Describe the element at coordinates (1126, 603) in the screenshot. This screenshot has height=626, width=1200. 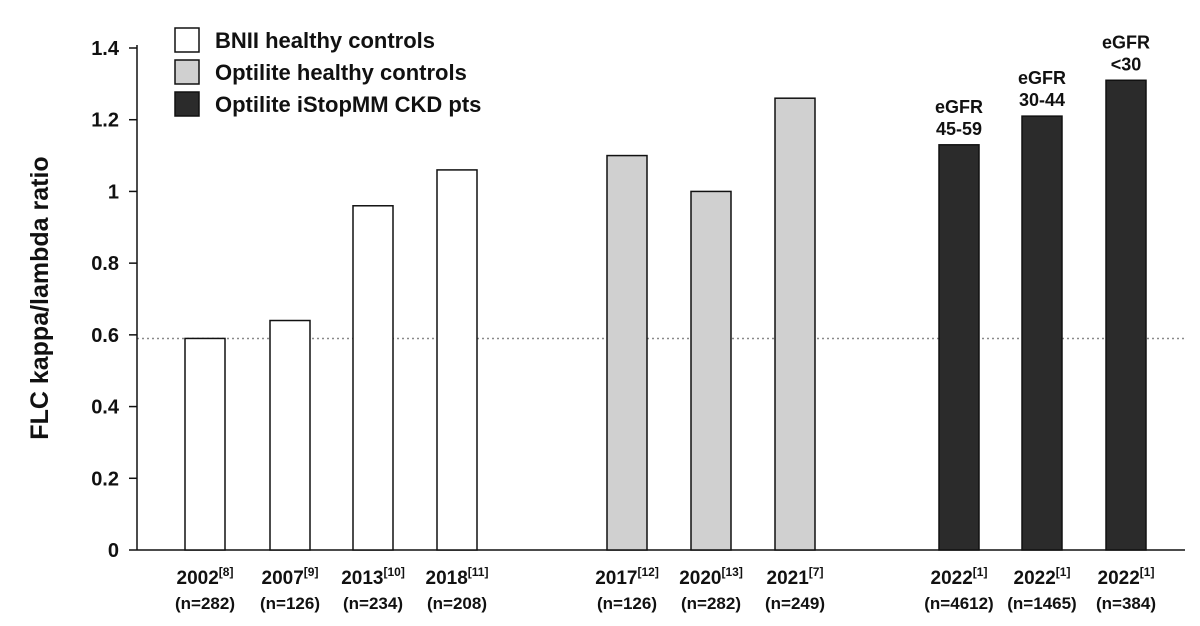
I see `x-tick-sample-size: (n=384)` at that location.